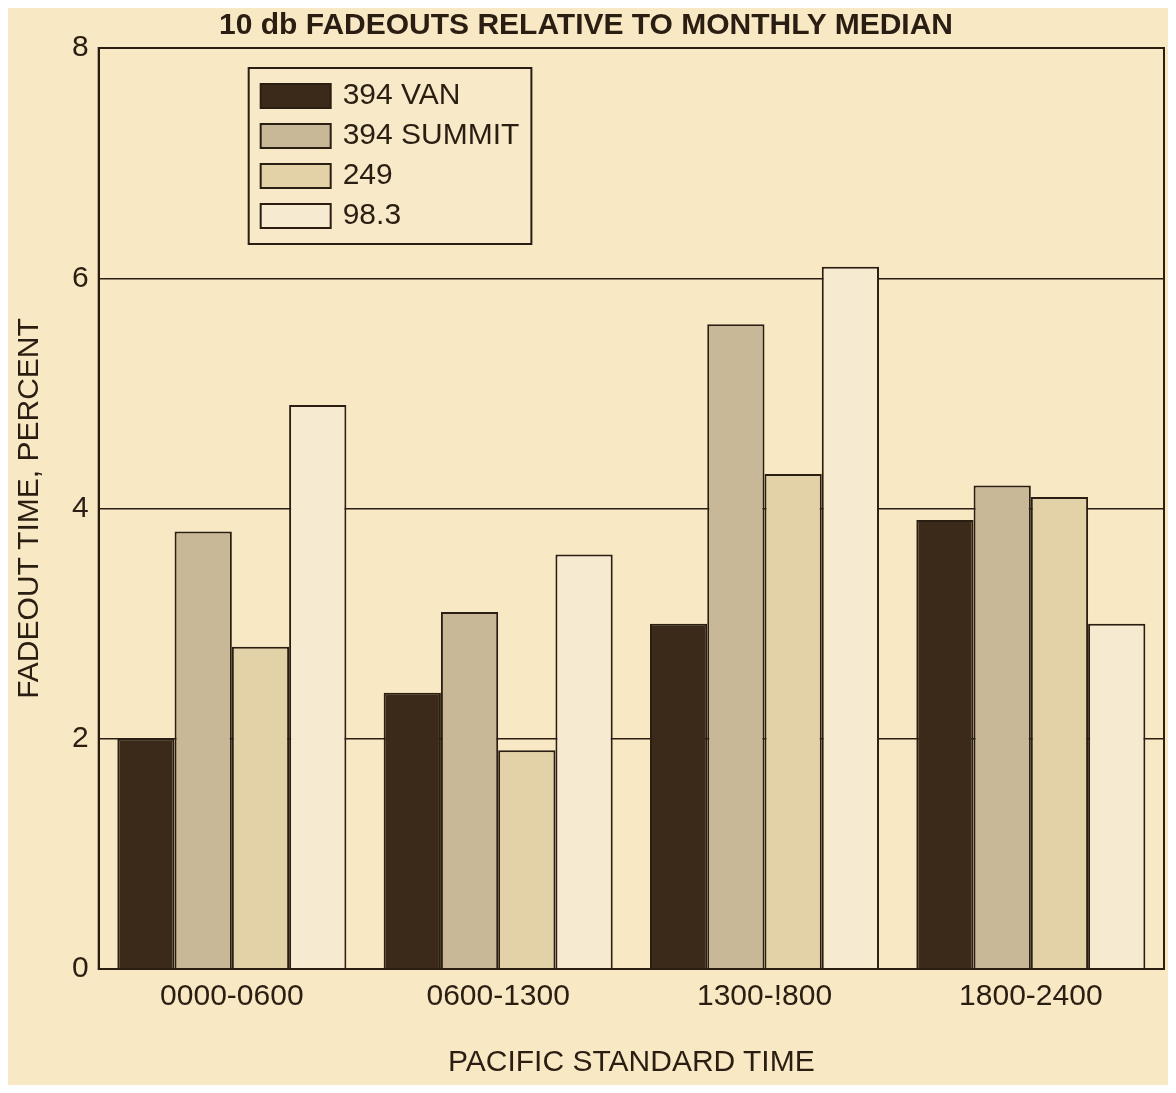 This screenshot has height=1093, width=1176. Describe the element at coordinates (80, 506) in the screenshot. I see `y-tick-label: 4` at that location.